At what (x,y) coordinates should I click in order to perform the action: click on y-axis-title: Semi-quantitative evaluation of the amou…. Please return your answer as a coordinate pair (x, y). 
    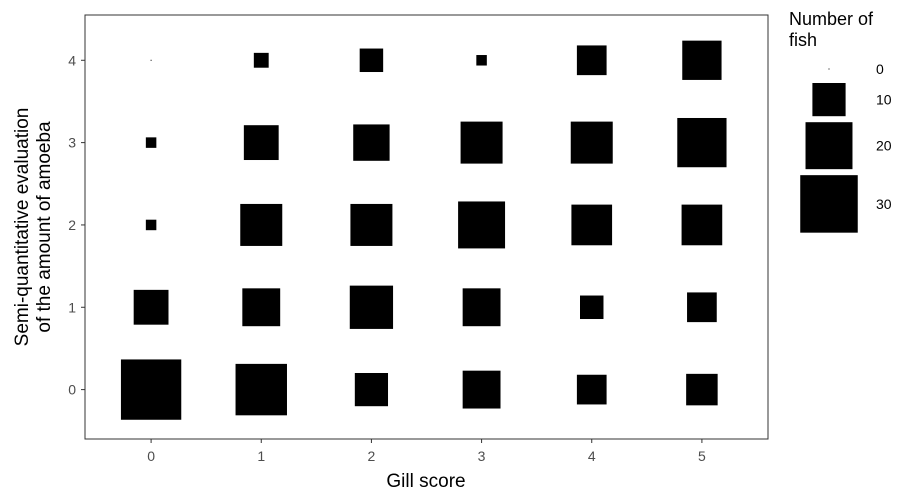
    Looking at the image, I should click on (33, 227).